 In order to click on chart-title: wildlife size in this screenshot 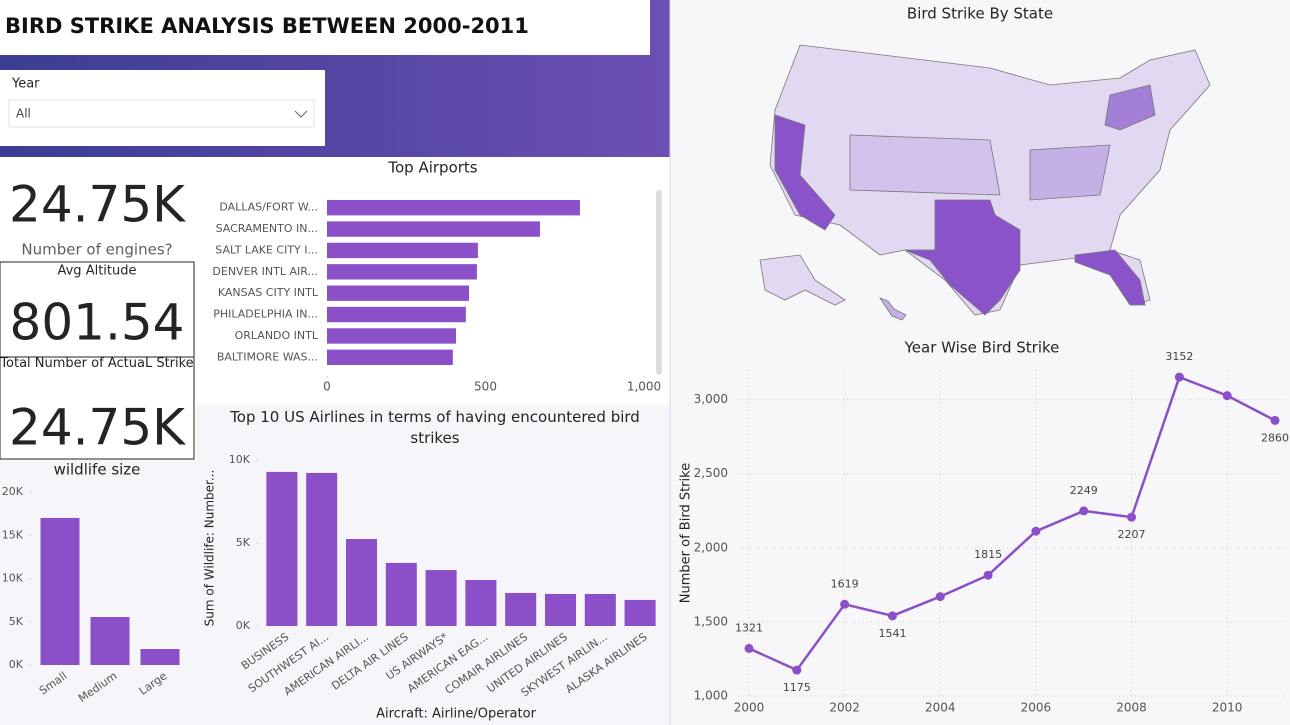, I will do `click(97, 470)`.